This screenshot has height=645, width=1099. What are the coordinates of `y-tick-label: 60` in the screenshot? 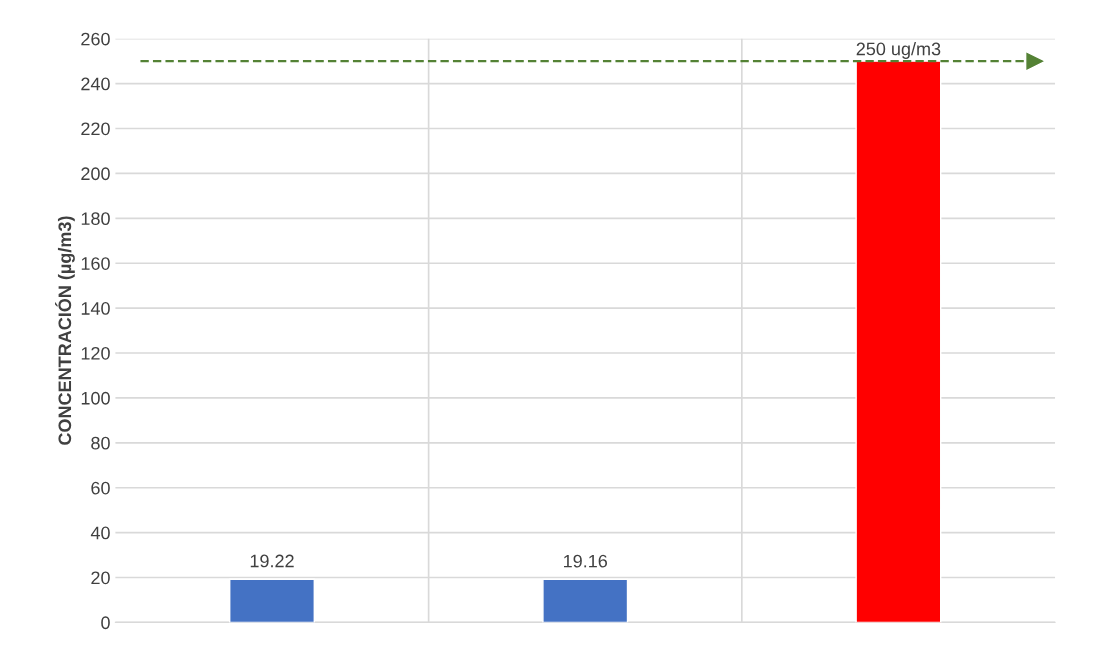 It's located at (100, 488).